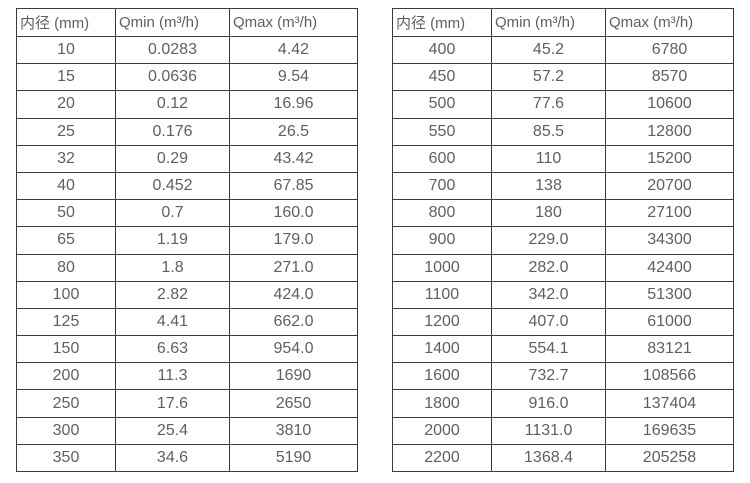 This screenshot has width=750, height=483. What do you see at coordinates (172, 430) in the screenshot?
I see `cell-qmin: 25.4` at bounding box center [172, 430].